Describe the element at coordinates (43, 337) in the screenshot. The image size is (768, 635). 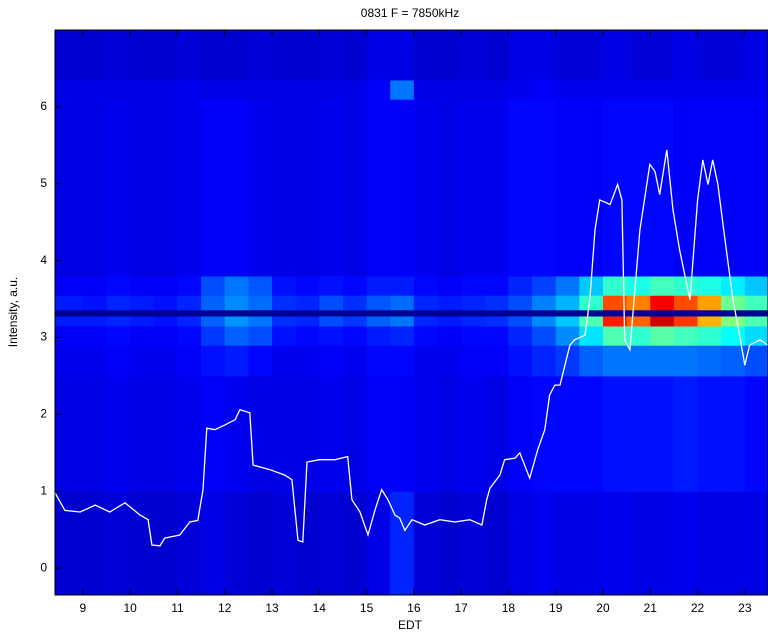
I see `y-tick-label: 3` at that location.